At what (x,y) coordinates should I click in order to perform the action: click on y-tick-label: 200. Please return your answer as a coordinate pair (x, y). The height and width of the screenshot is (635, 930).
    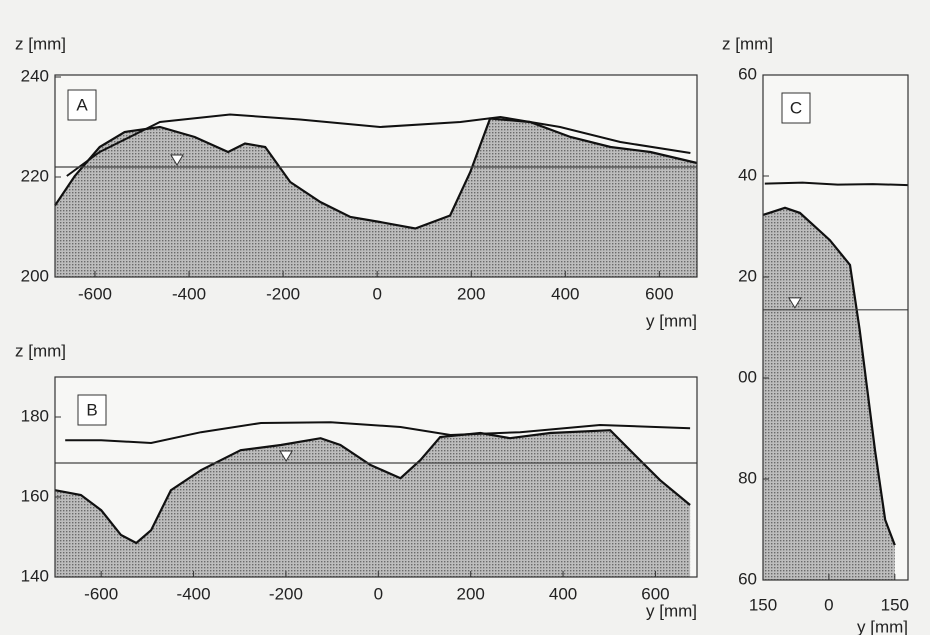
    Looking at the image, I should click on (35, 275).